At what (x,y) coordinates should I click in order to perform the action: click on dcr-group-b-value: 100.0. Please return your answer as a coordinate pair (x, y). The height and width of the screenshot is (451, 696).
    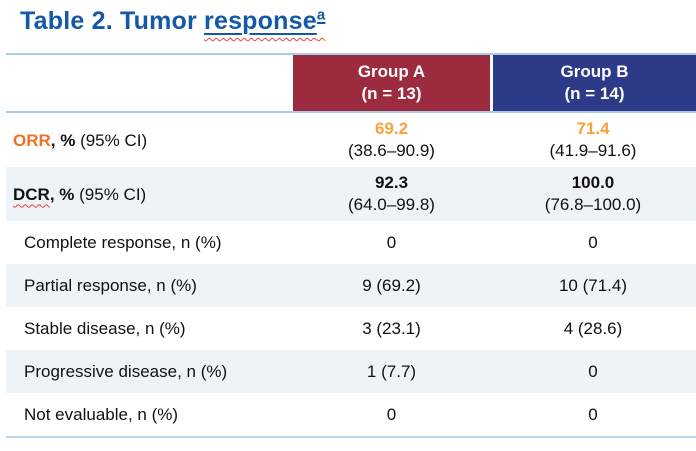
    Looking at the image, I should click on (593, 182).